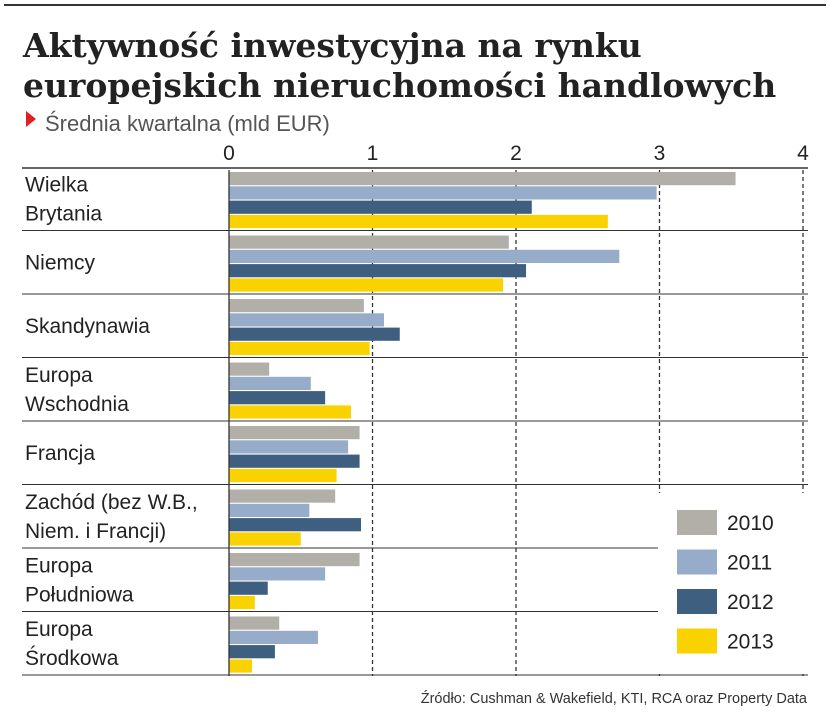 This screenshot has height=717, width=830. Describe the element at coordinates (516, 153) in the screenshot. I see `x-tick-label-2: 2` at that location.